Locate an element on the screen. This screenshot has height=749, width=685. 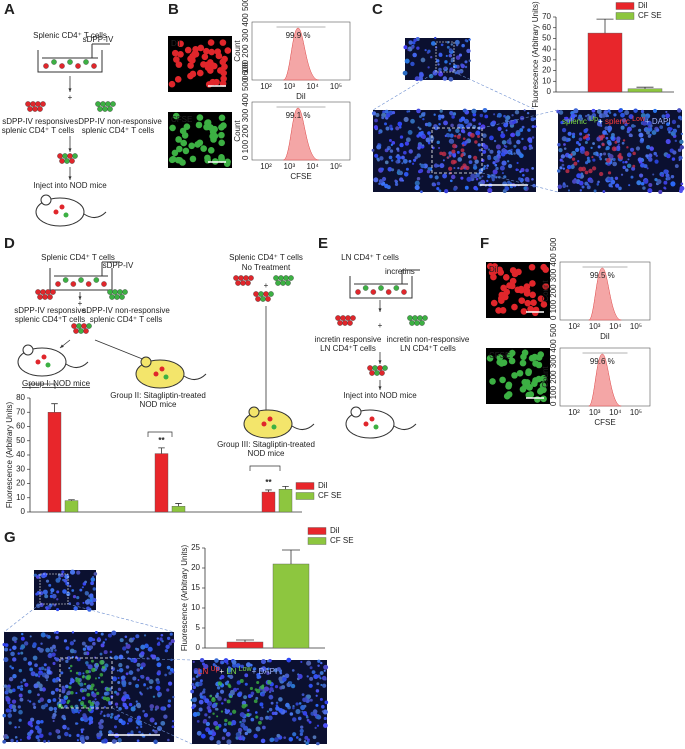
label: + is located at coordinates (70, 97).